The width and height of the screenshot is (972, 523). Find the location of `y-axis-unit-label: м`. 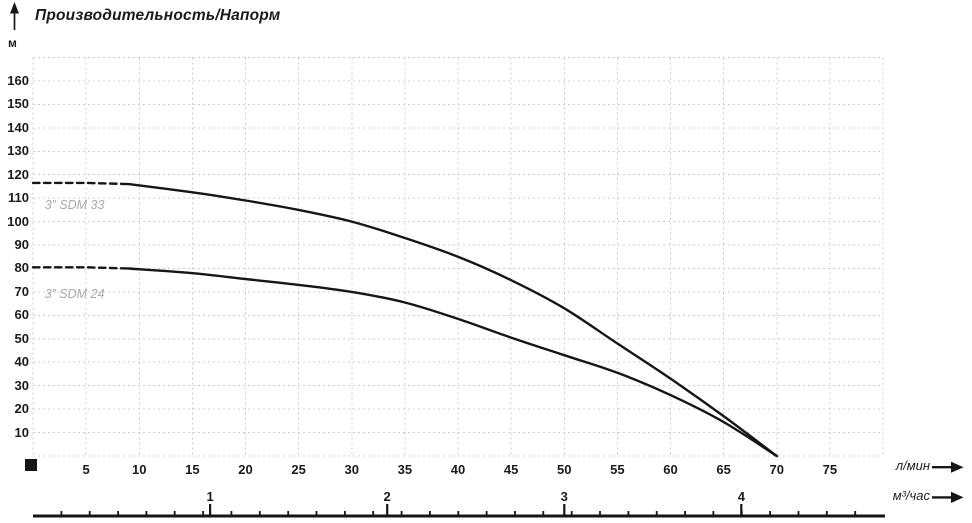

y-axis-unit-label: м is located at coordinates (12, 43).